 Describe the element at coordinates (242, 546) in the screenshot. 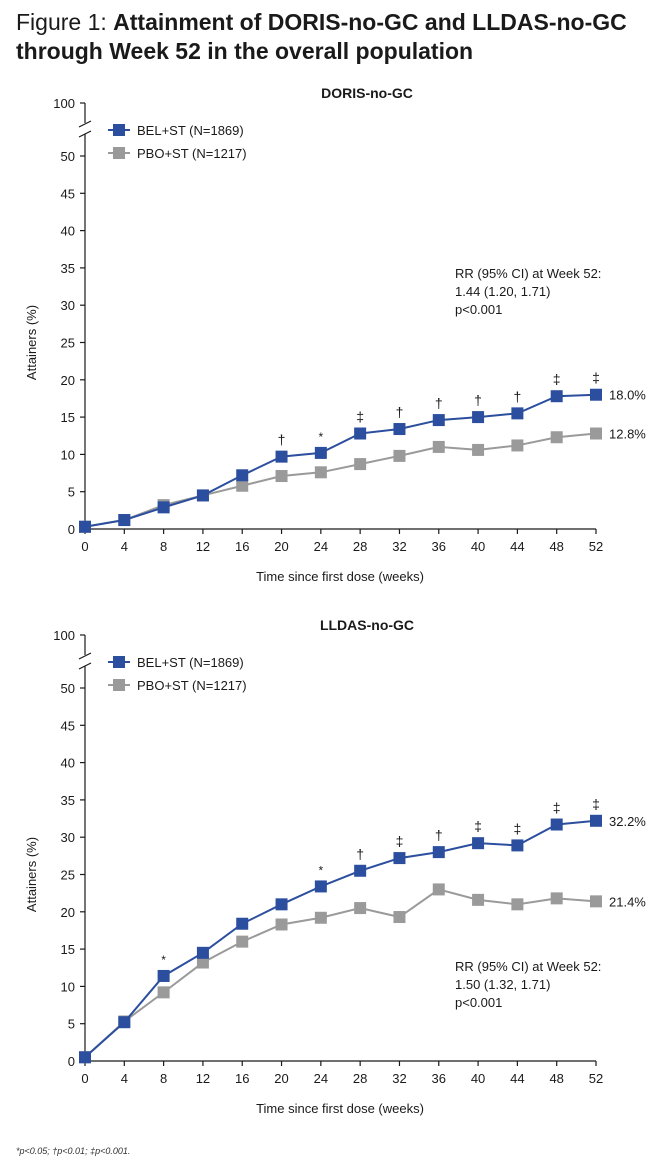

I see `x-tick-label: 16` at that location.